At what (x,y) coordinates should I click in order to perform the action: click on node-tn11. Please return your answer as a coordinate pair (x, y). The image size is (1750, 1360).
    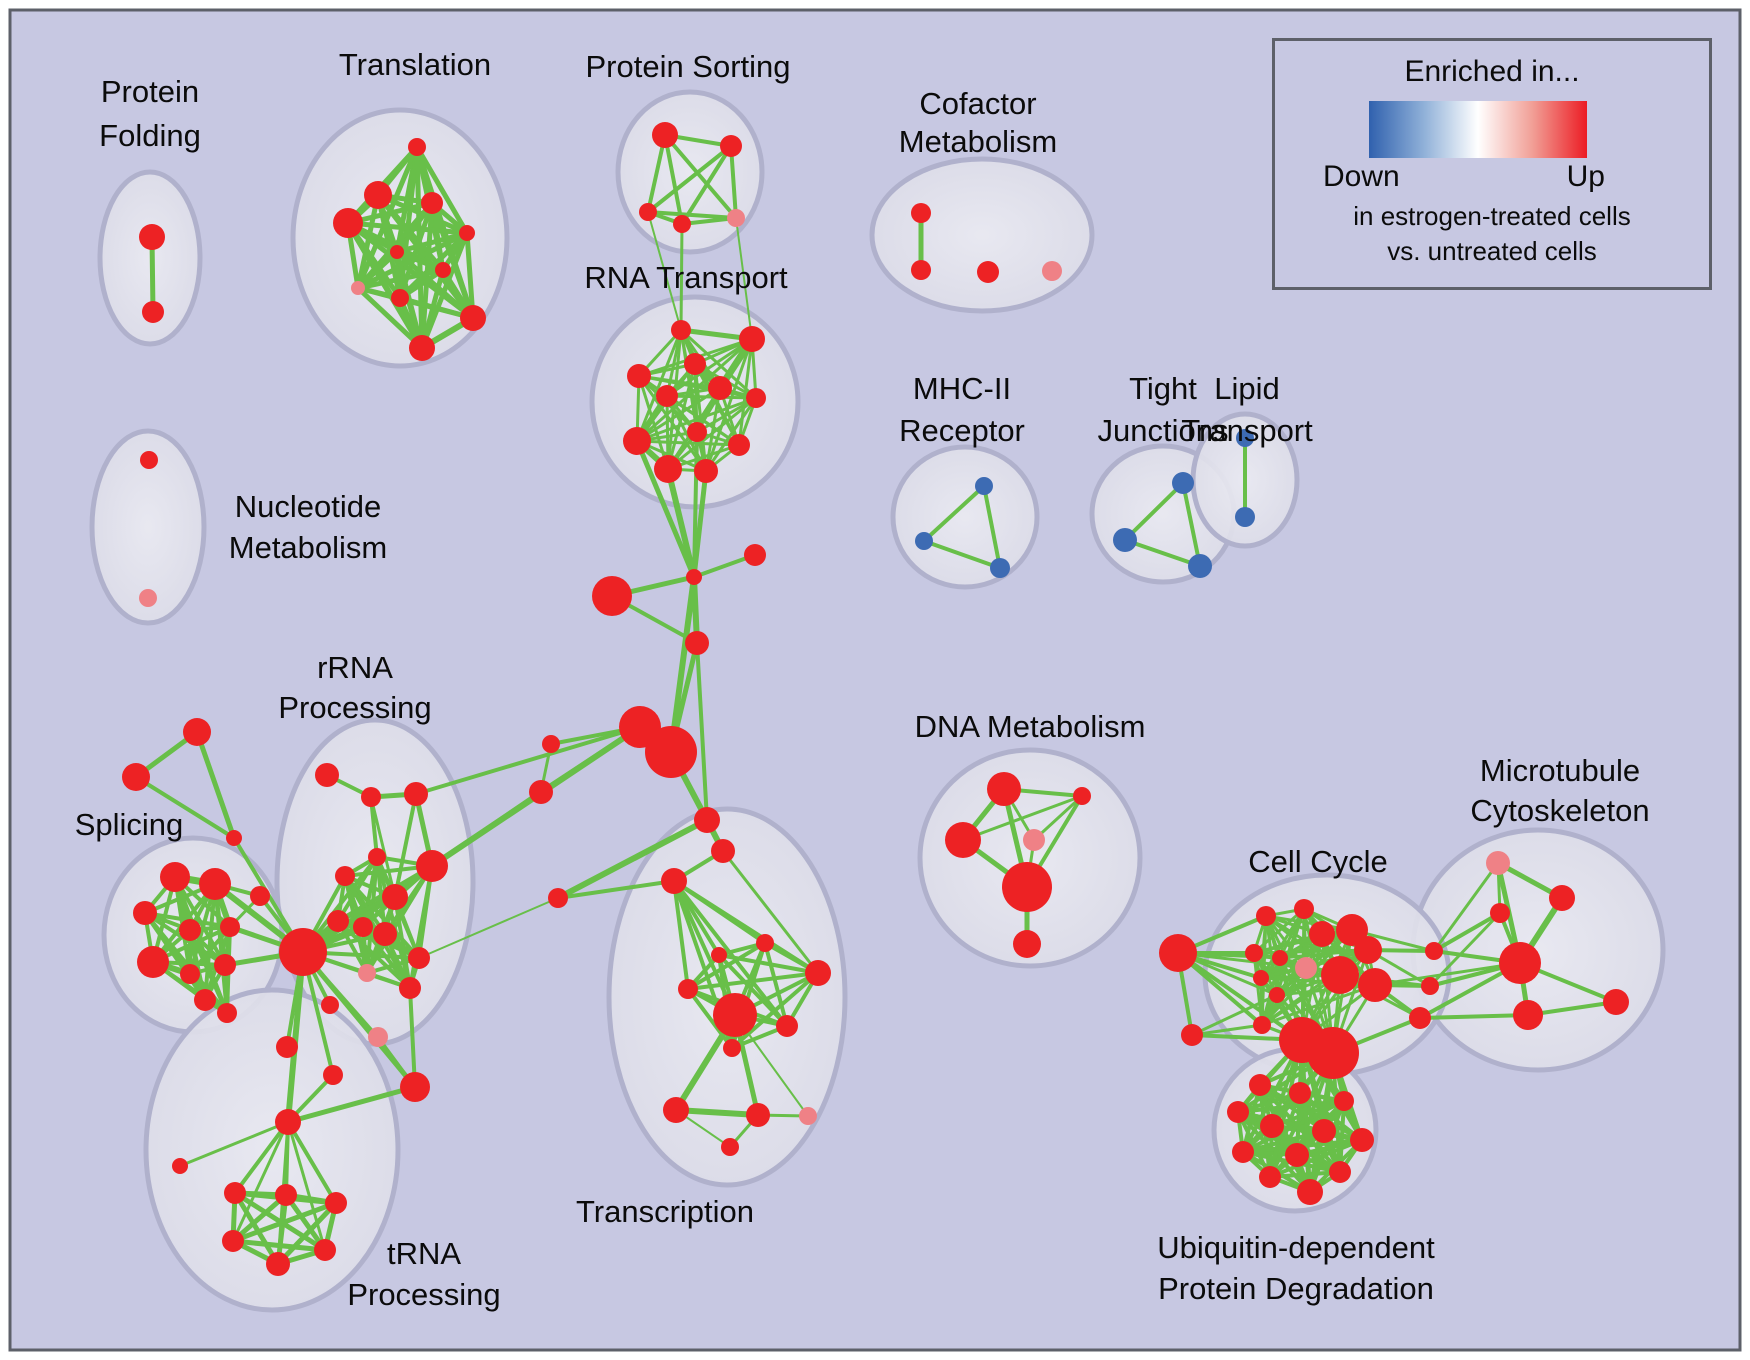
    Looking at the image, I should click on (730, 1147).